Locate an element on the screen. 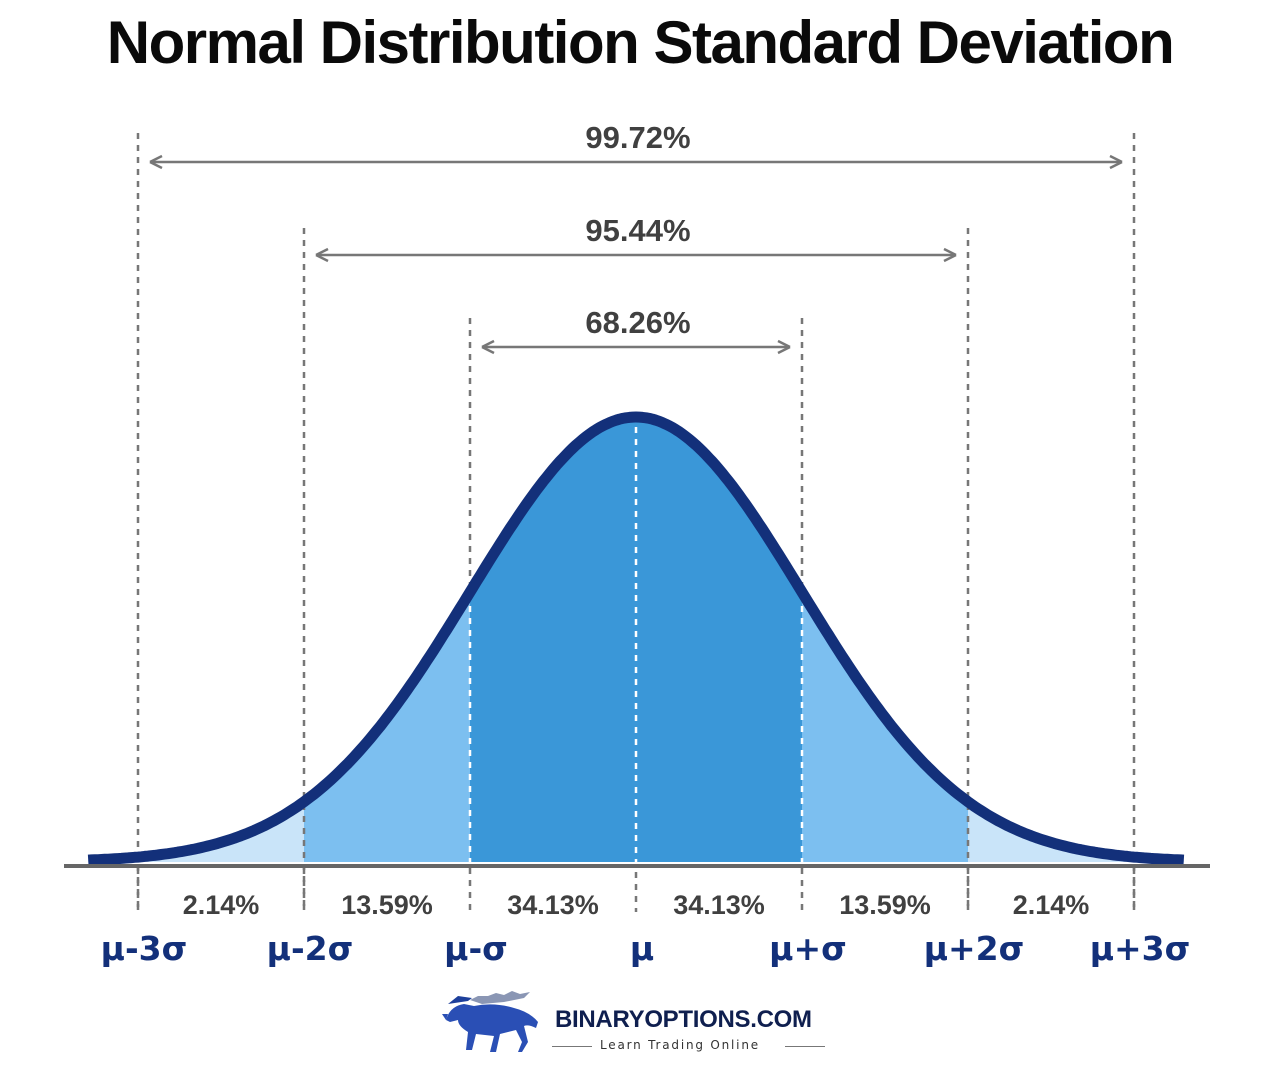 This screenshot has height=1065, width=1280. x-tick-label-2: μ-σ is located at coordinates (476, 948).